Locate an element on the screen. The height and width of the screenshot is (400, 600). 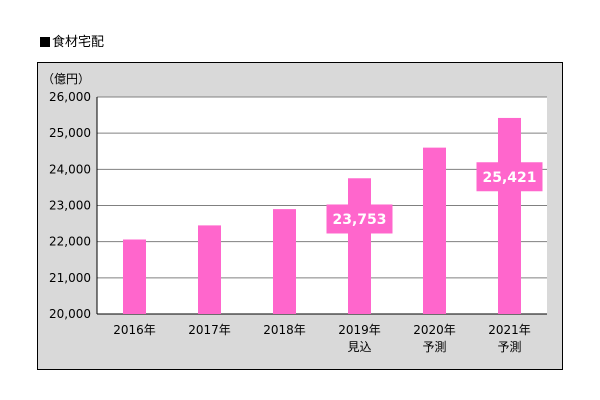
y-tick-label: 21,000 is located at coordinates (70, 278).